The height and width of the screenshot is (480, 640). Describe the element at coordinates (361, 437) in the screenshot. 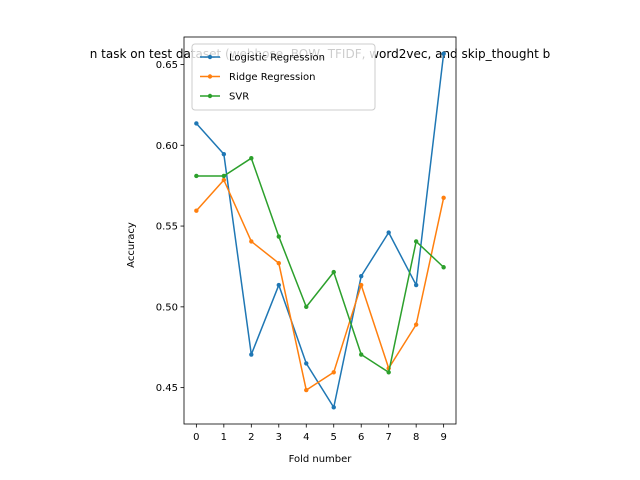

I see `x-tick-label: 6` at that location.